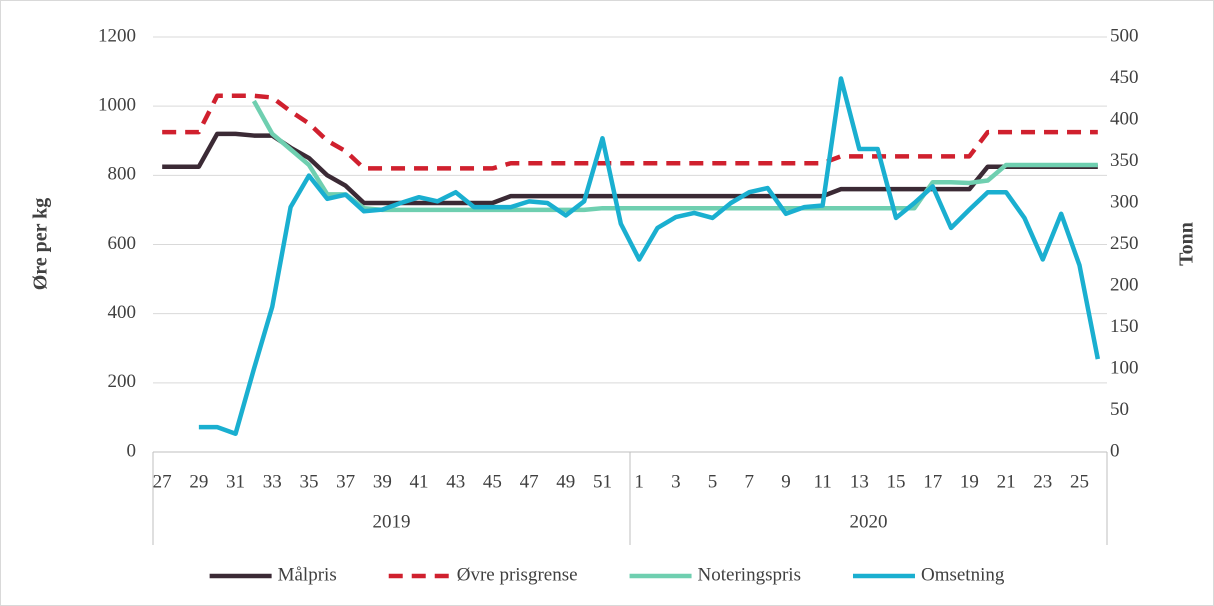 The width and height of the screenshot is (1214, 606). I want to click on x-tick-label: 29, so click(198, 481).